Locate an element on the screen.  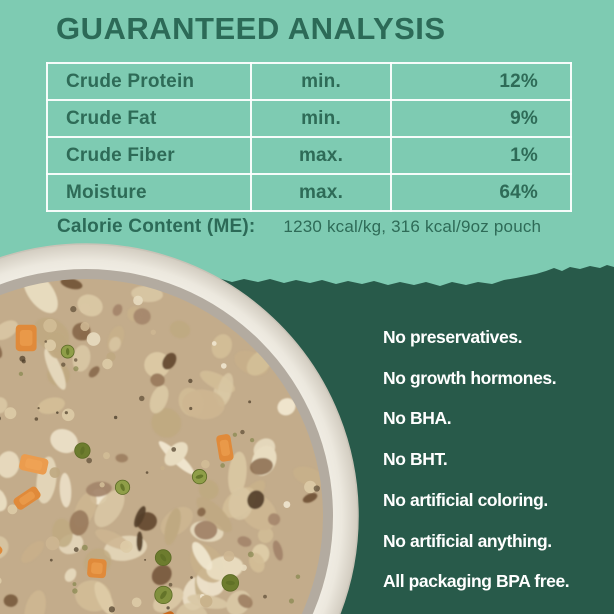
claim-item: No BHT. is located at coordinates (415, 459).